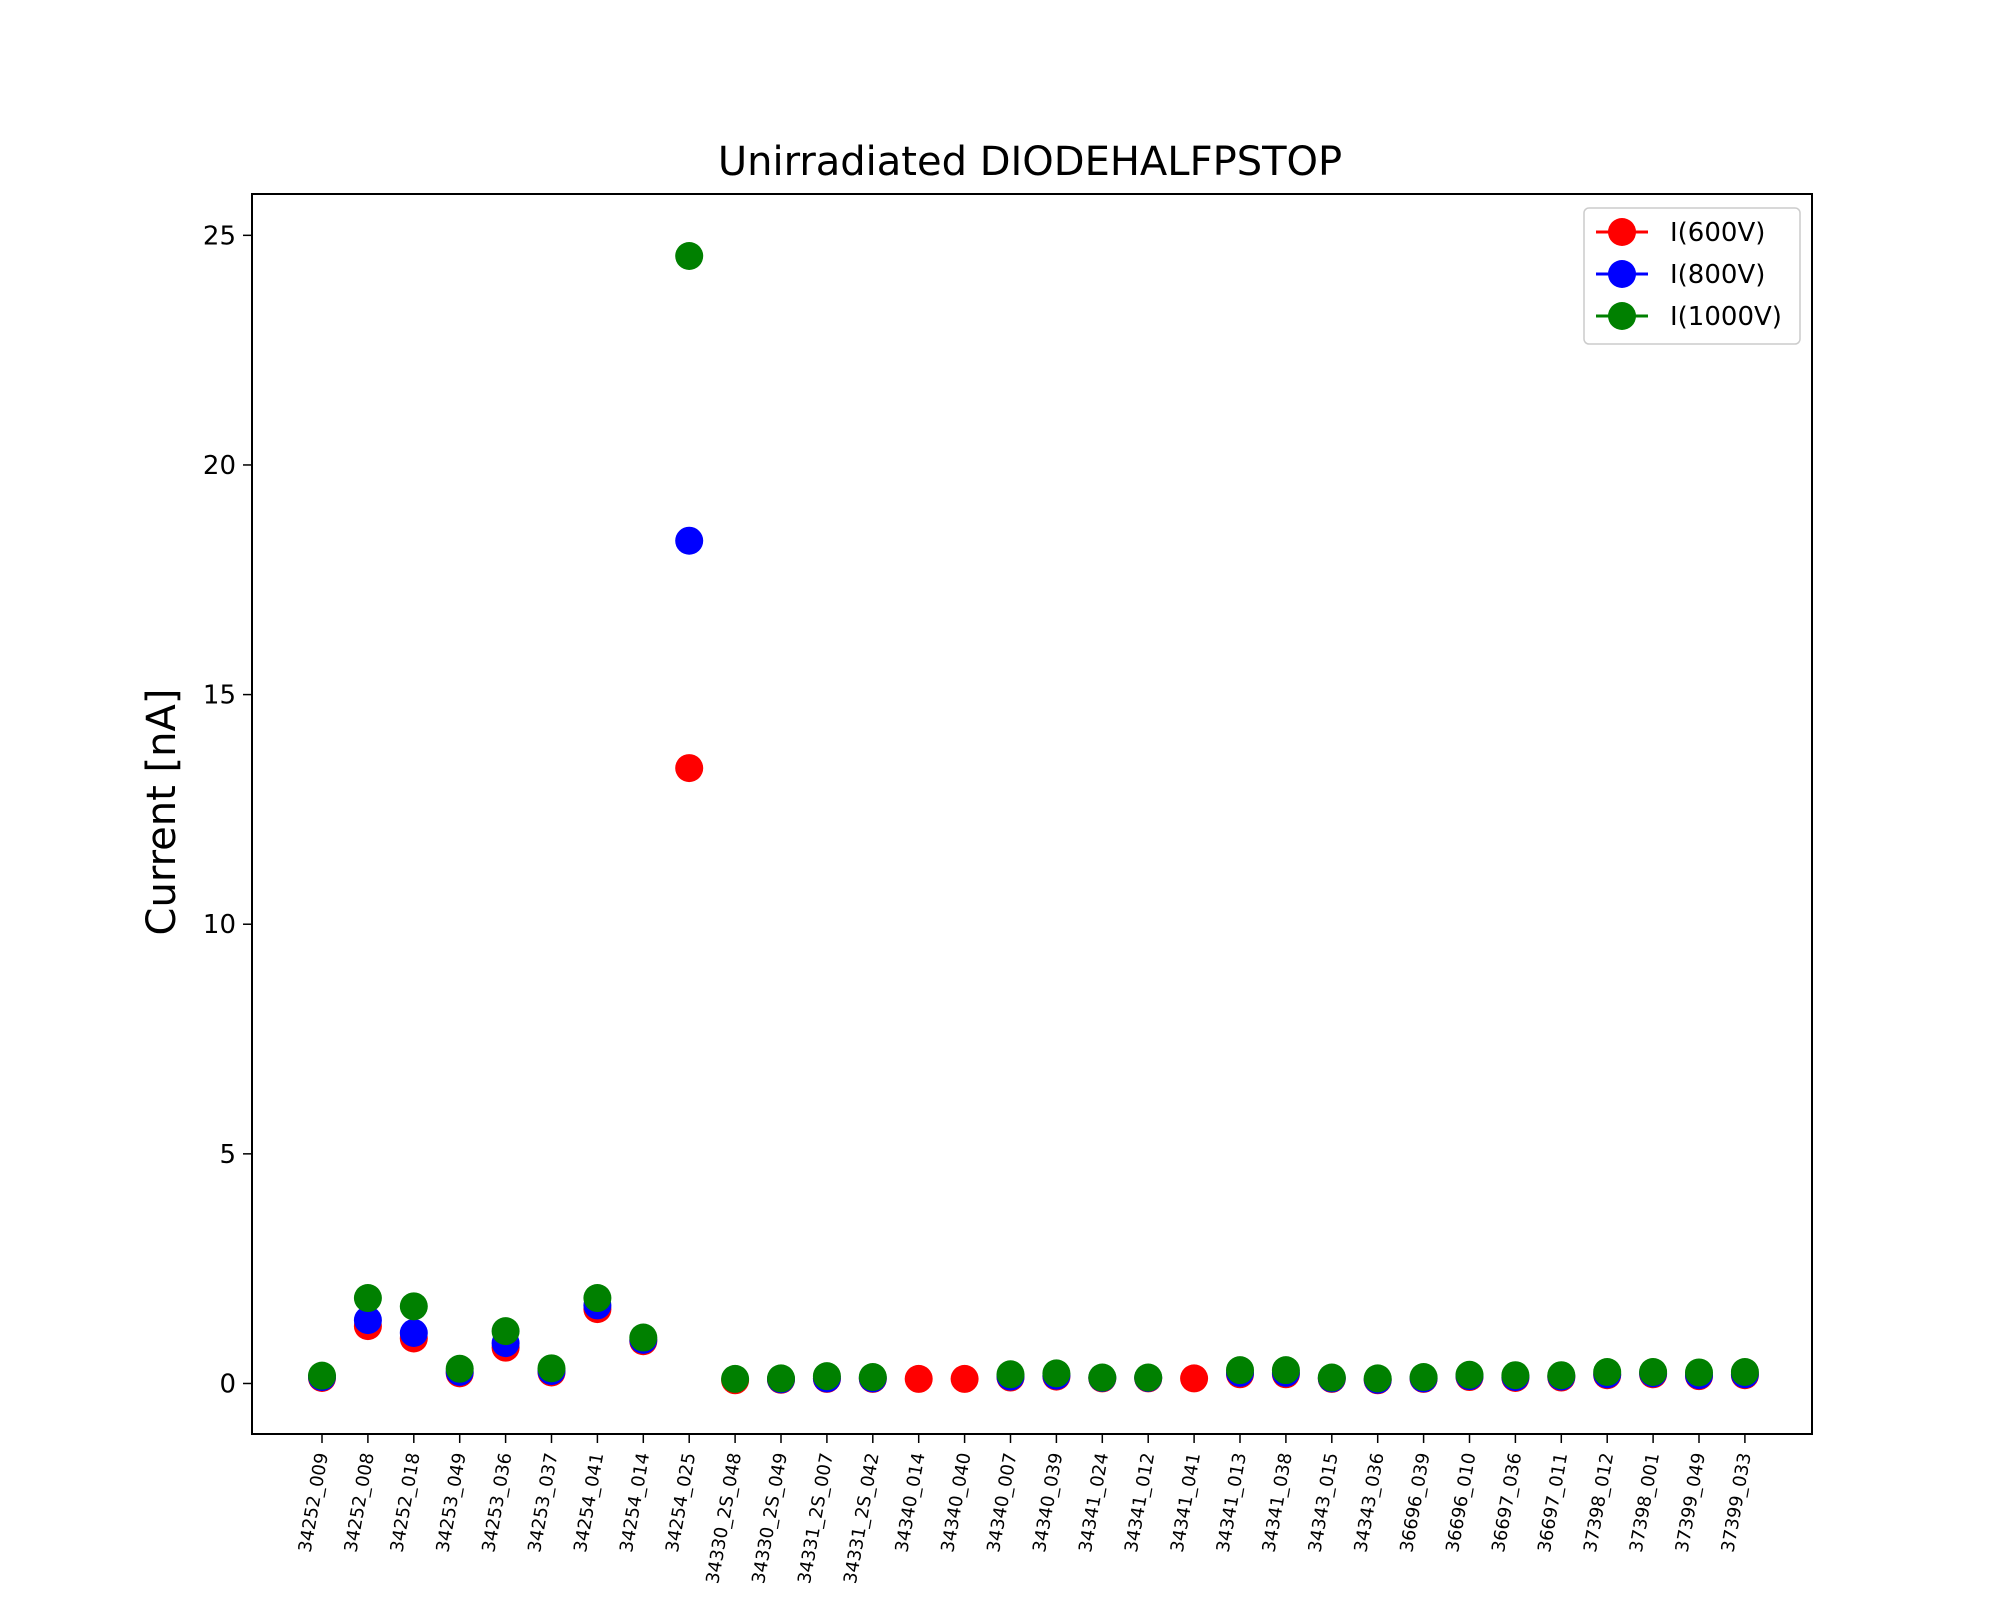 This screenshot has height=1600, width=2000. Describe the element at coordinates (219, 236) in the screenshot. I see `y-tick-label: 25` at that location.